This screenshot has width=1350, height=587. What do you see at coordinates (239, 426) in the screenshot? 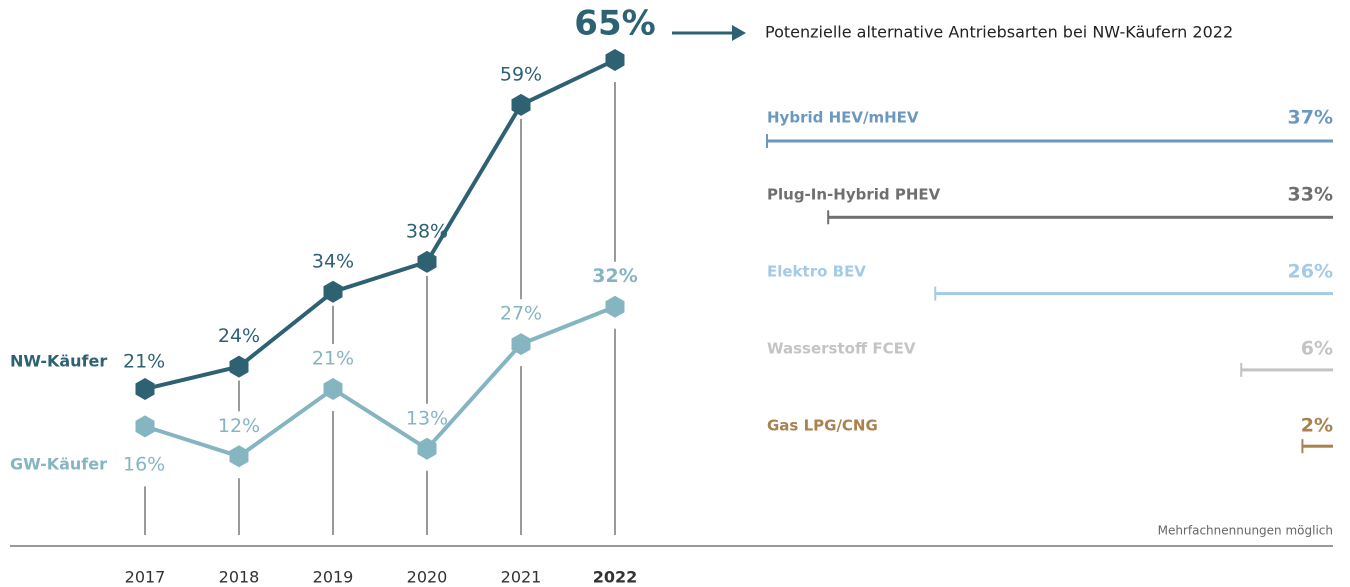
I see `value-label: 12%` at bounding box center [239, 426].